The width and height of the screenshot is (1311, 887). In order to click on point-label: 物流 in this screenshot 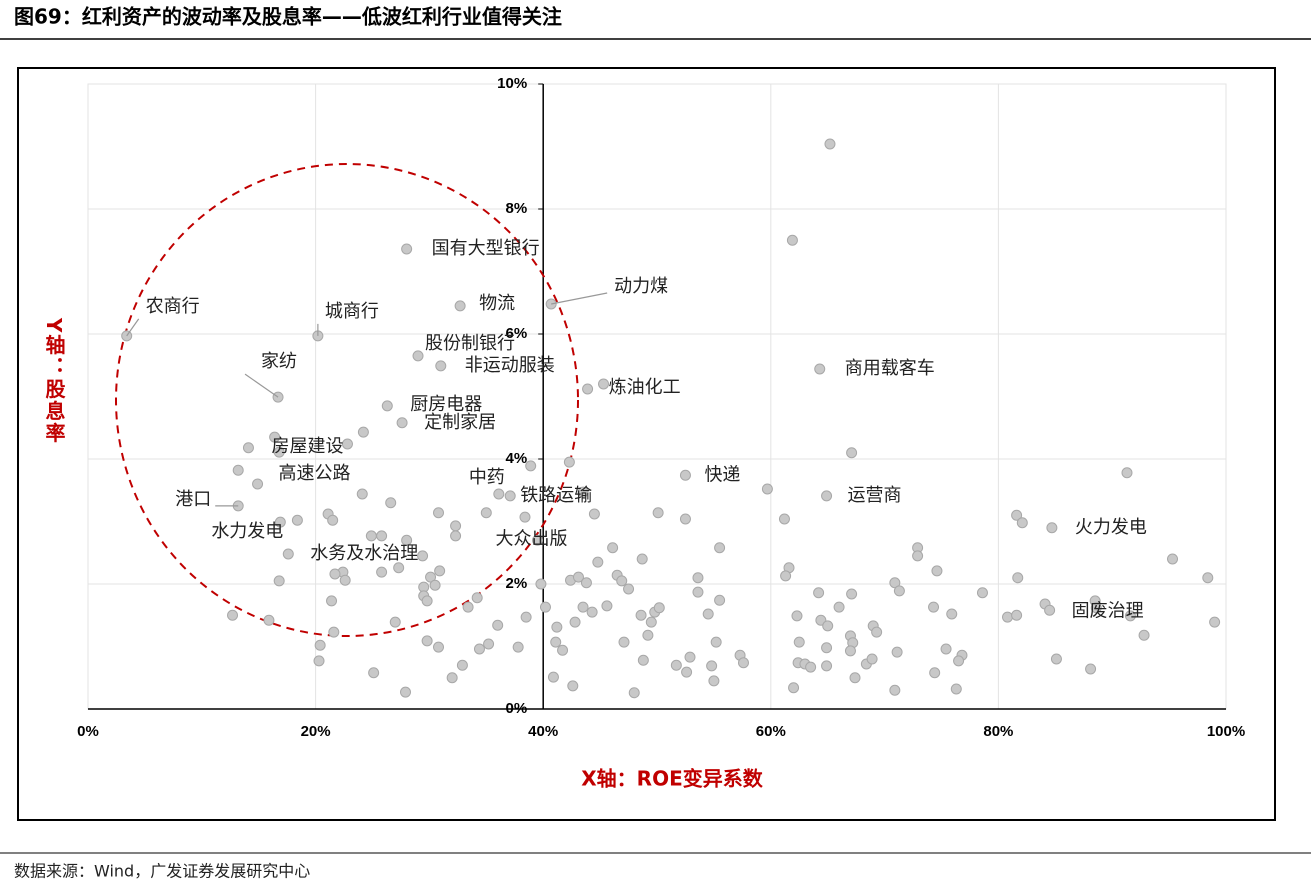, I will do `click(497, 303)`.